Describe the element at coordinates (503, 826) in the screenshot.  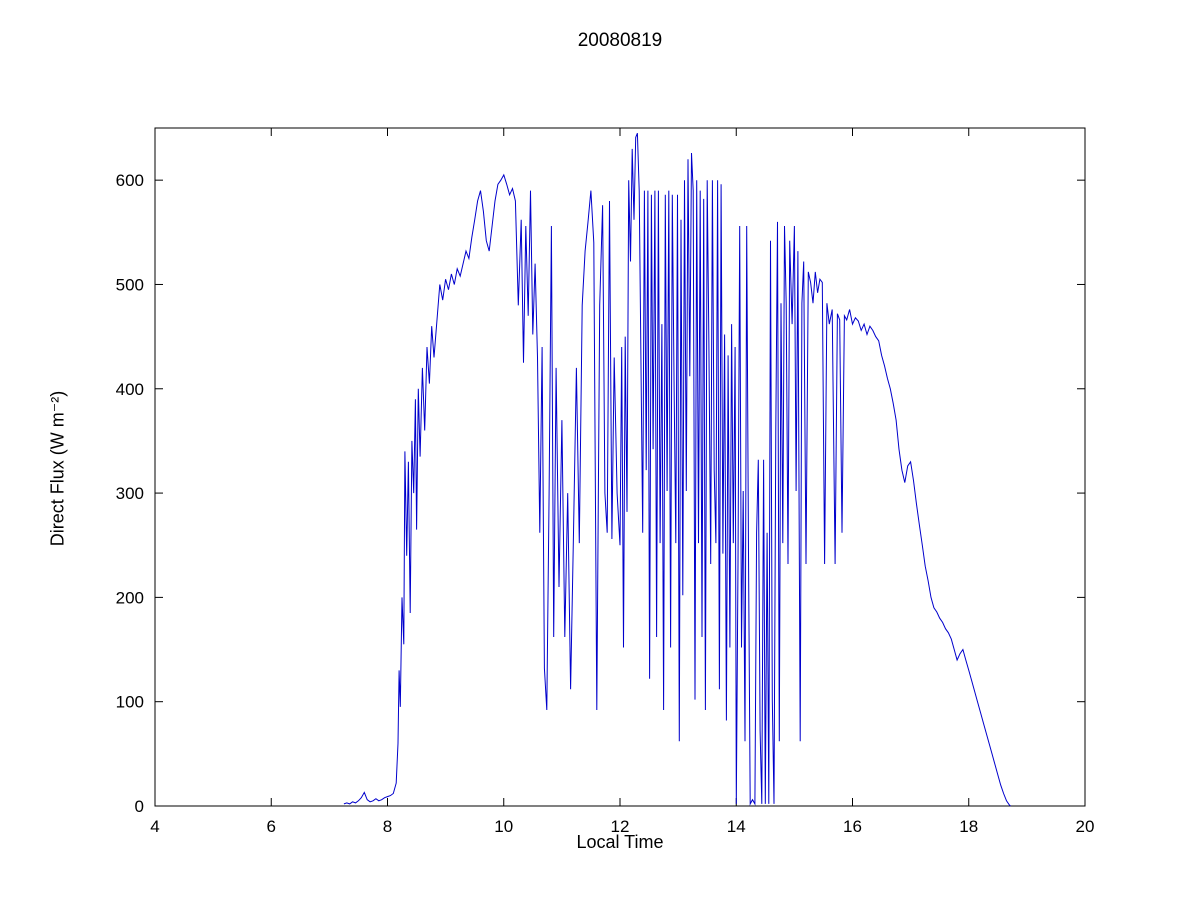
I see `x-tick-label: 10` at that location.